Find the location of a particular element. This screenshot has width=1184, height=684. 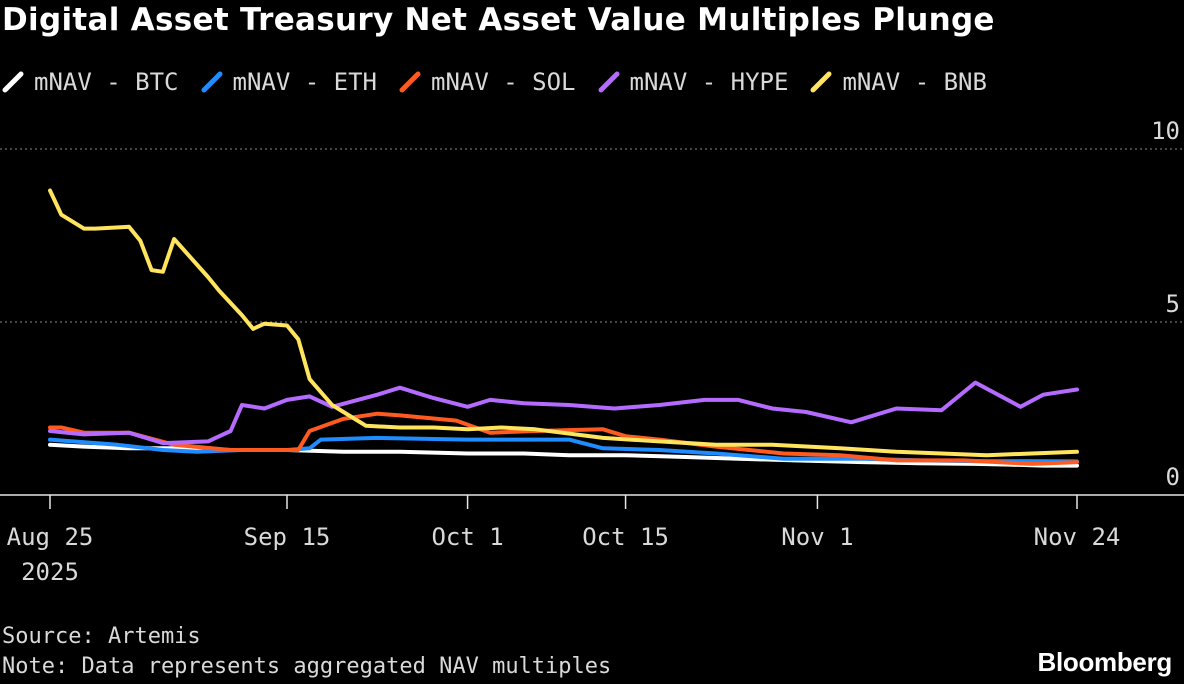

series-line-mnav-hype is located at coordinates (563, 413).